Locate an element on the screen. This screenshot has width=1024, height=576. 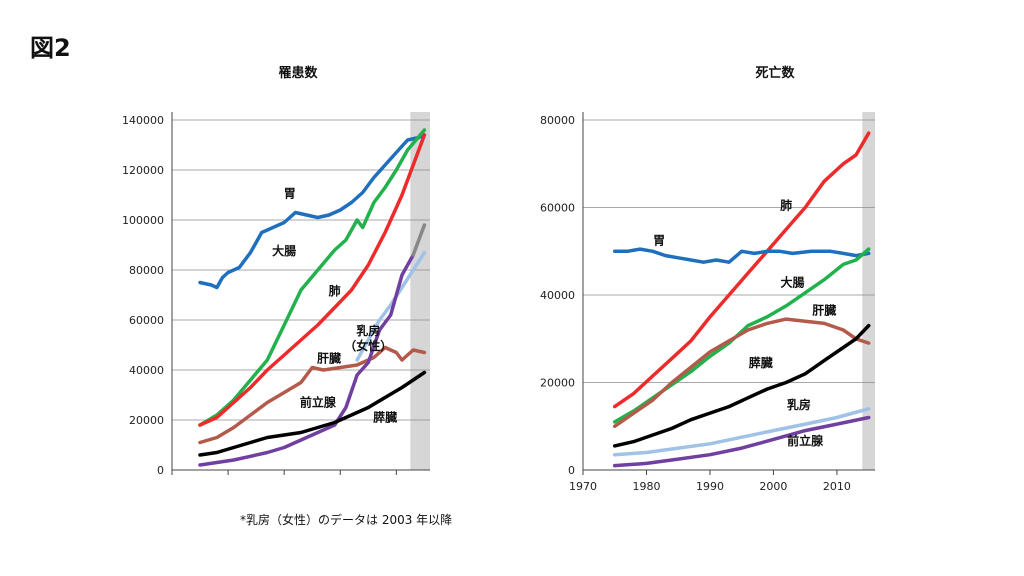
x-tick-label: 2000 is located at coordinates (773, 486).